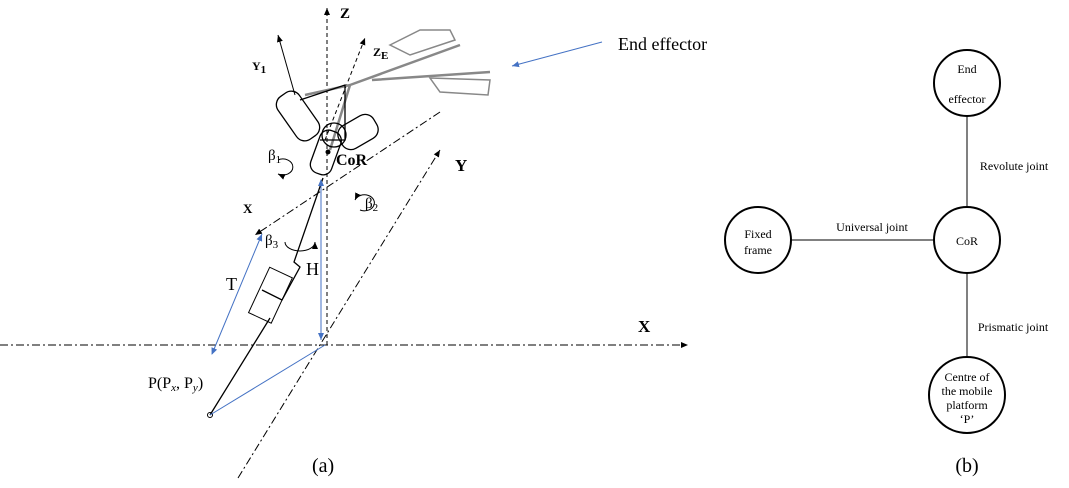 The height and width of the screenshot is (488, 1069). Describe the element at coordinates (286, 65) in the screenshot. I see `y1-axis` at that location.